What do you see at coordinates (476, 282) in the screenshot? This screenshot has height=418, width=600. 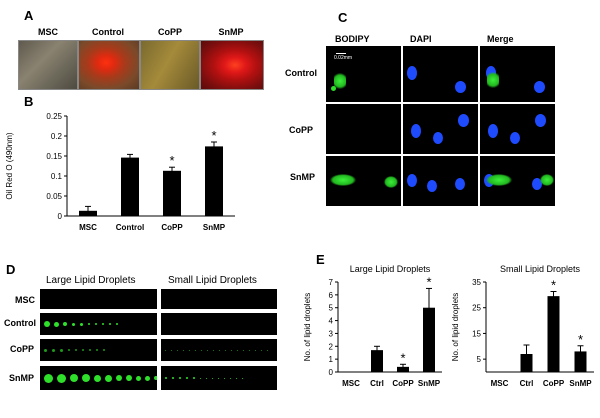 I see `y-tick-label: 35` at bounding box center [476, 282].